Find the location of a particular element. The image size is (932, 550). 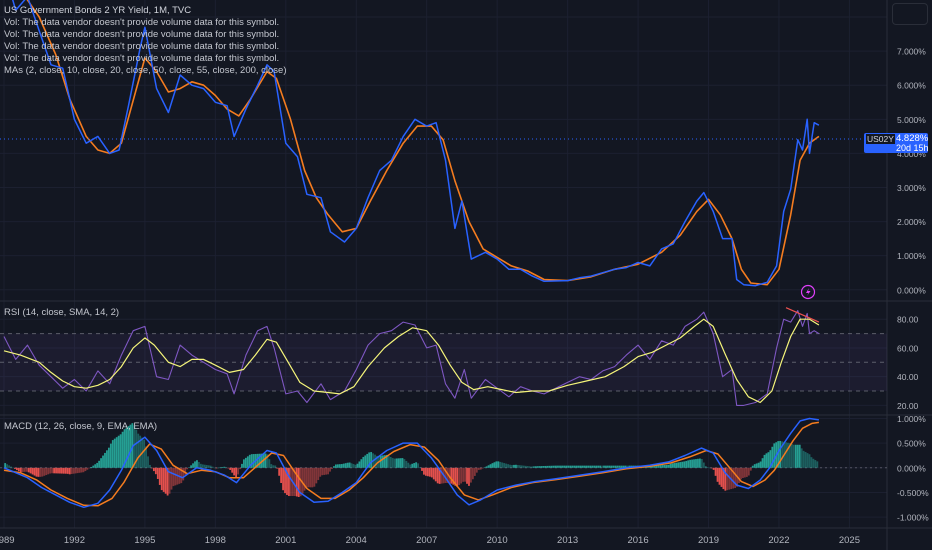

symbol-title: US Government Bonds 2 YR Yield, 1M, TVC is located at coordinates (98, 10).